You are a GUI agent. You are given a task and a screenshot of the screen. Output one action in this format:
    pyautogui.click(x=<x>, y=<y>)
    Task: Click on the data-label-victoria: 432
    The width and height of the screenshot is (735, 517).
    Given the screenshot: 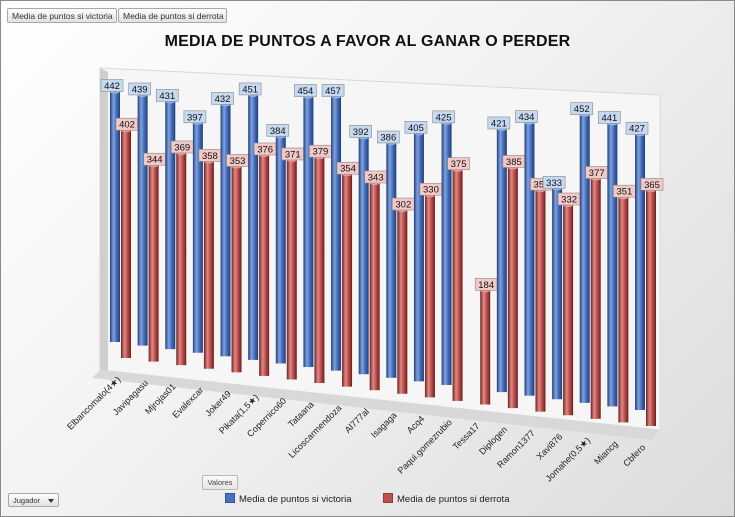 What is the action you would take?
    pyautogui.click(x=223, y=99)
    